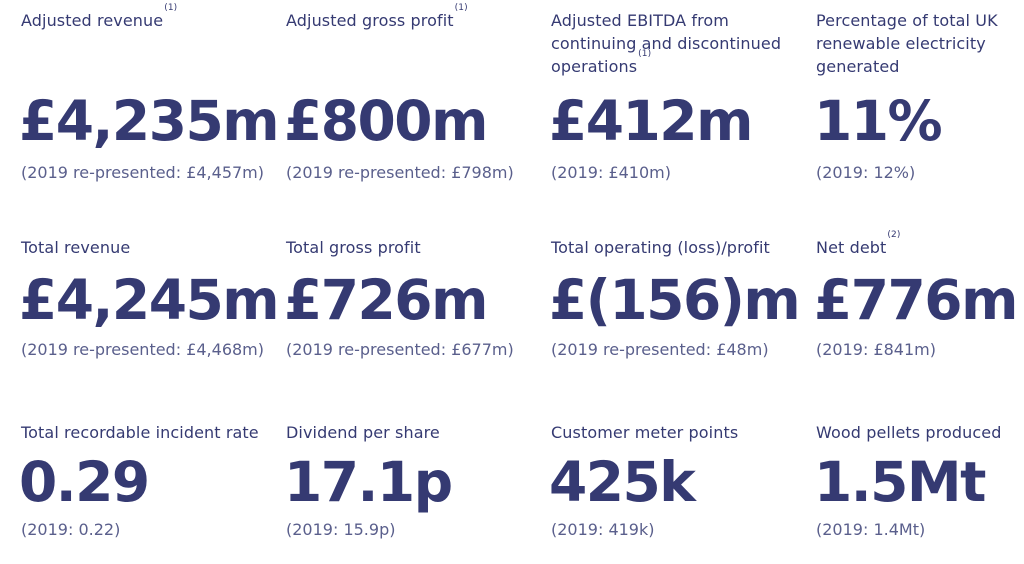  I want to click on kpi-label: Total recordable incident rate, so click(148, 432).